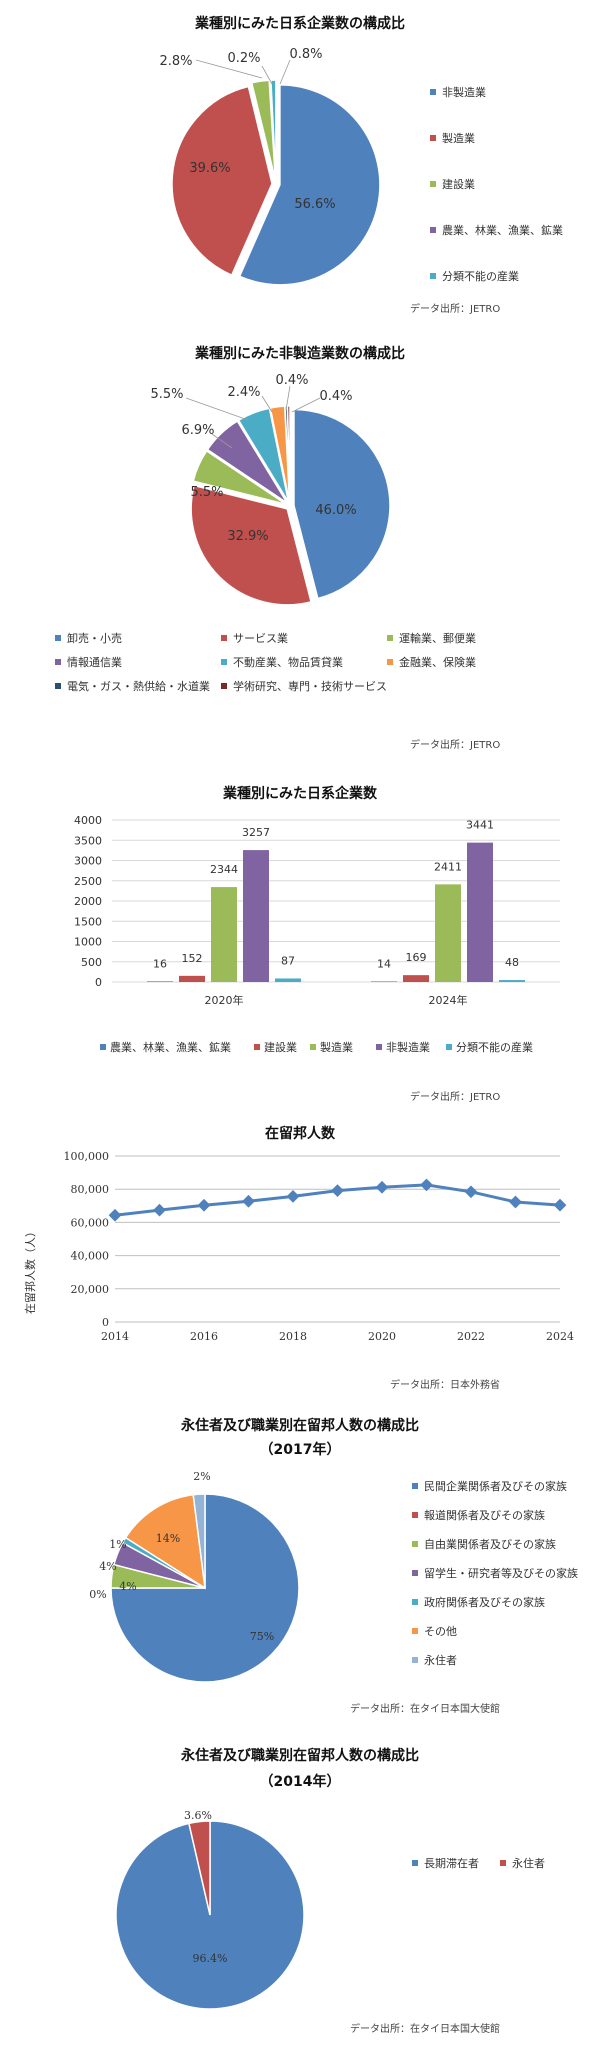 The width and height of the screenshot is (600, 2057). I want to click on pie-value-label: 2%, so click(201, 1476).